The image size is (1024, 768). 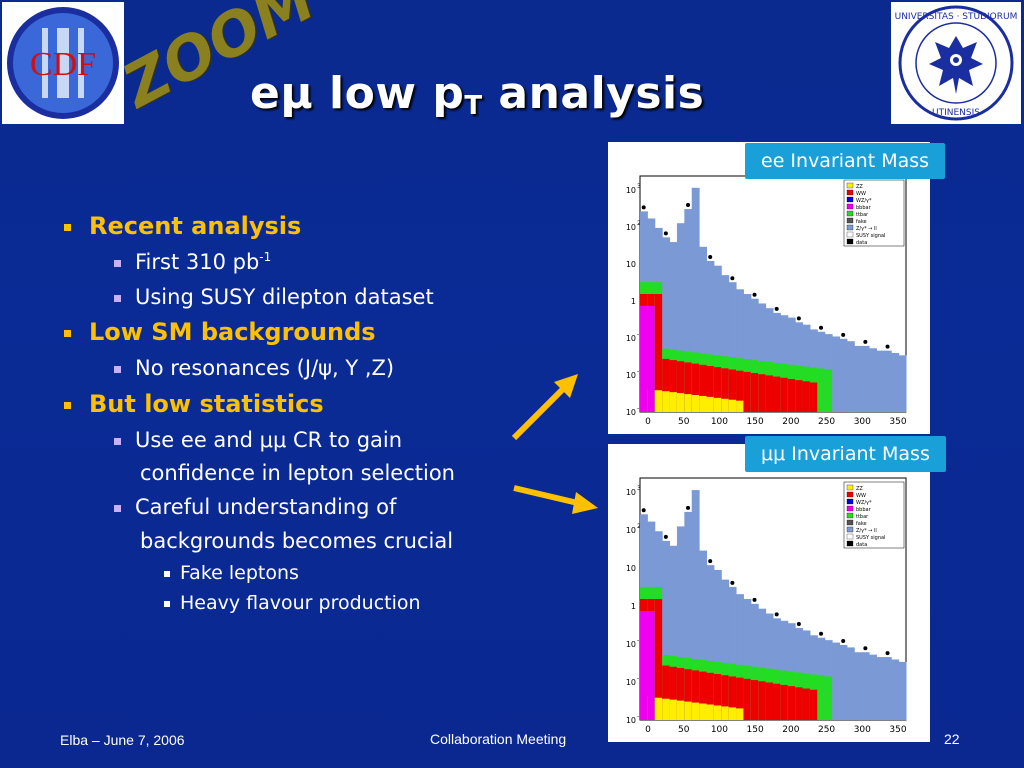 I want to click on bullet-use-ee-mumu: Use ee and μμ CR to gain, so click(x=258, y=440).